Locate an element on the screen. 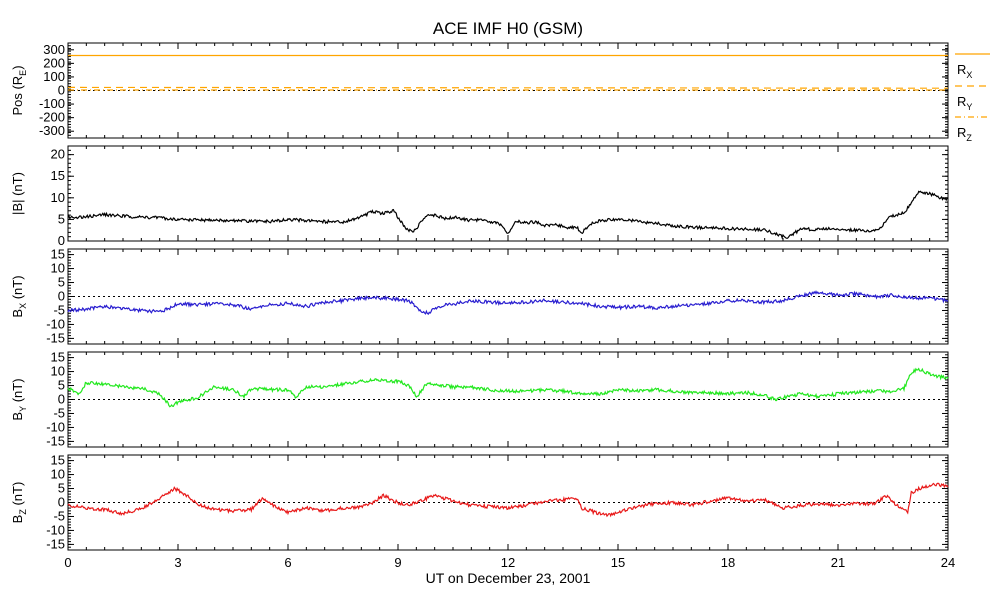 Image resolution: width=993 pixels, height=600 pixels. y-axis-label: BX (nT) is located at coordinates (19, 296).